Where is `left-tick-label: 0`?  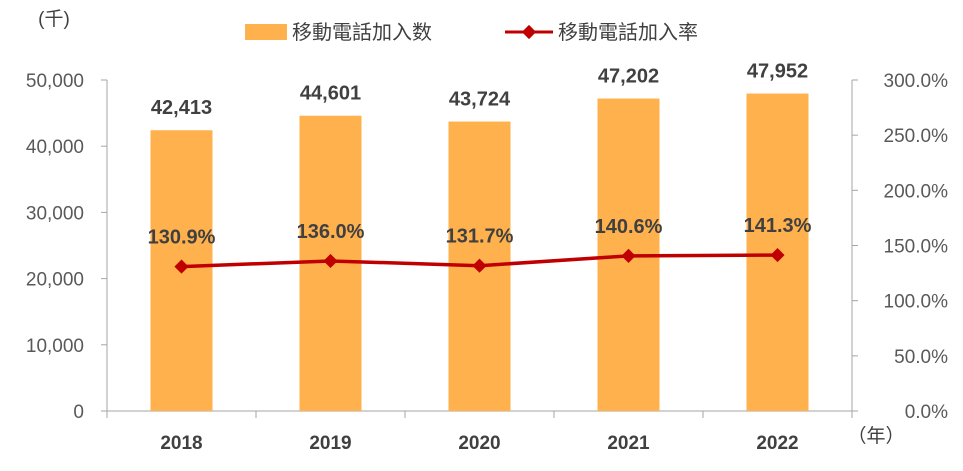 left-tick-label: 0 is located at coordinates (78, 412).